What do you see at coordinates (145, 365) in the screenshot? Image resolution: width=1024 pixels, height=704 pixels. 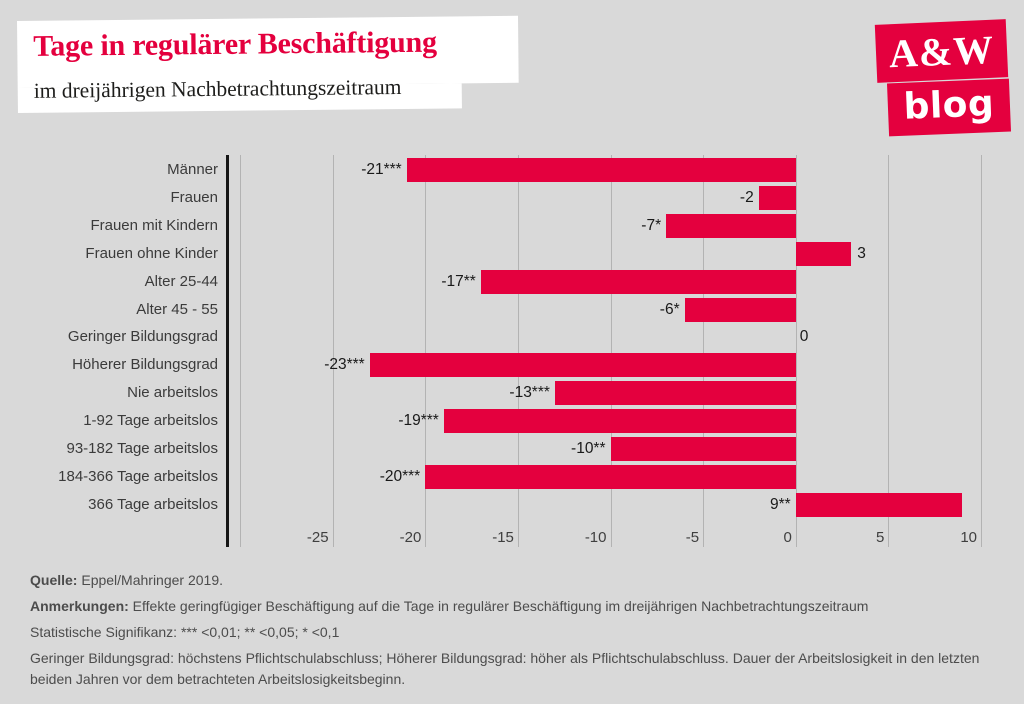 I see `category-label: Höherer Bildungsgrad` at bounding box center [145, 365].